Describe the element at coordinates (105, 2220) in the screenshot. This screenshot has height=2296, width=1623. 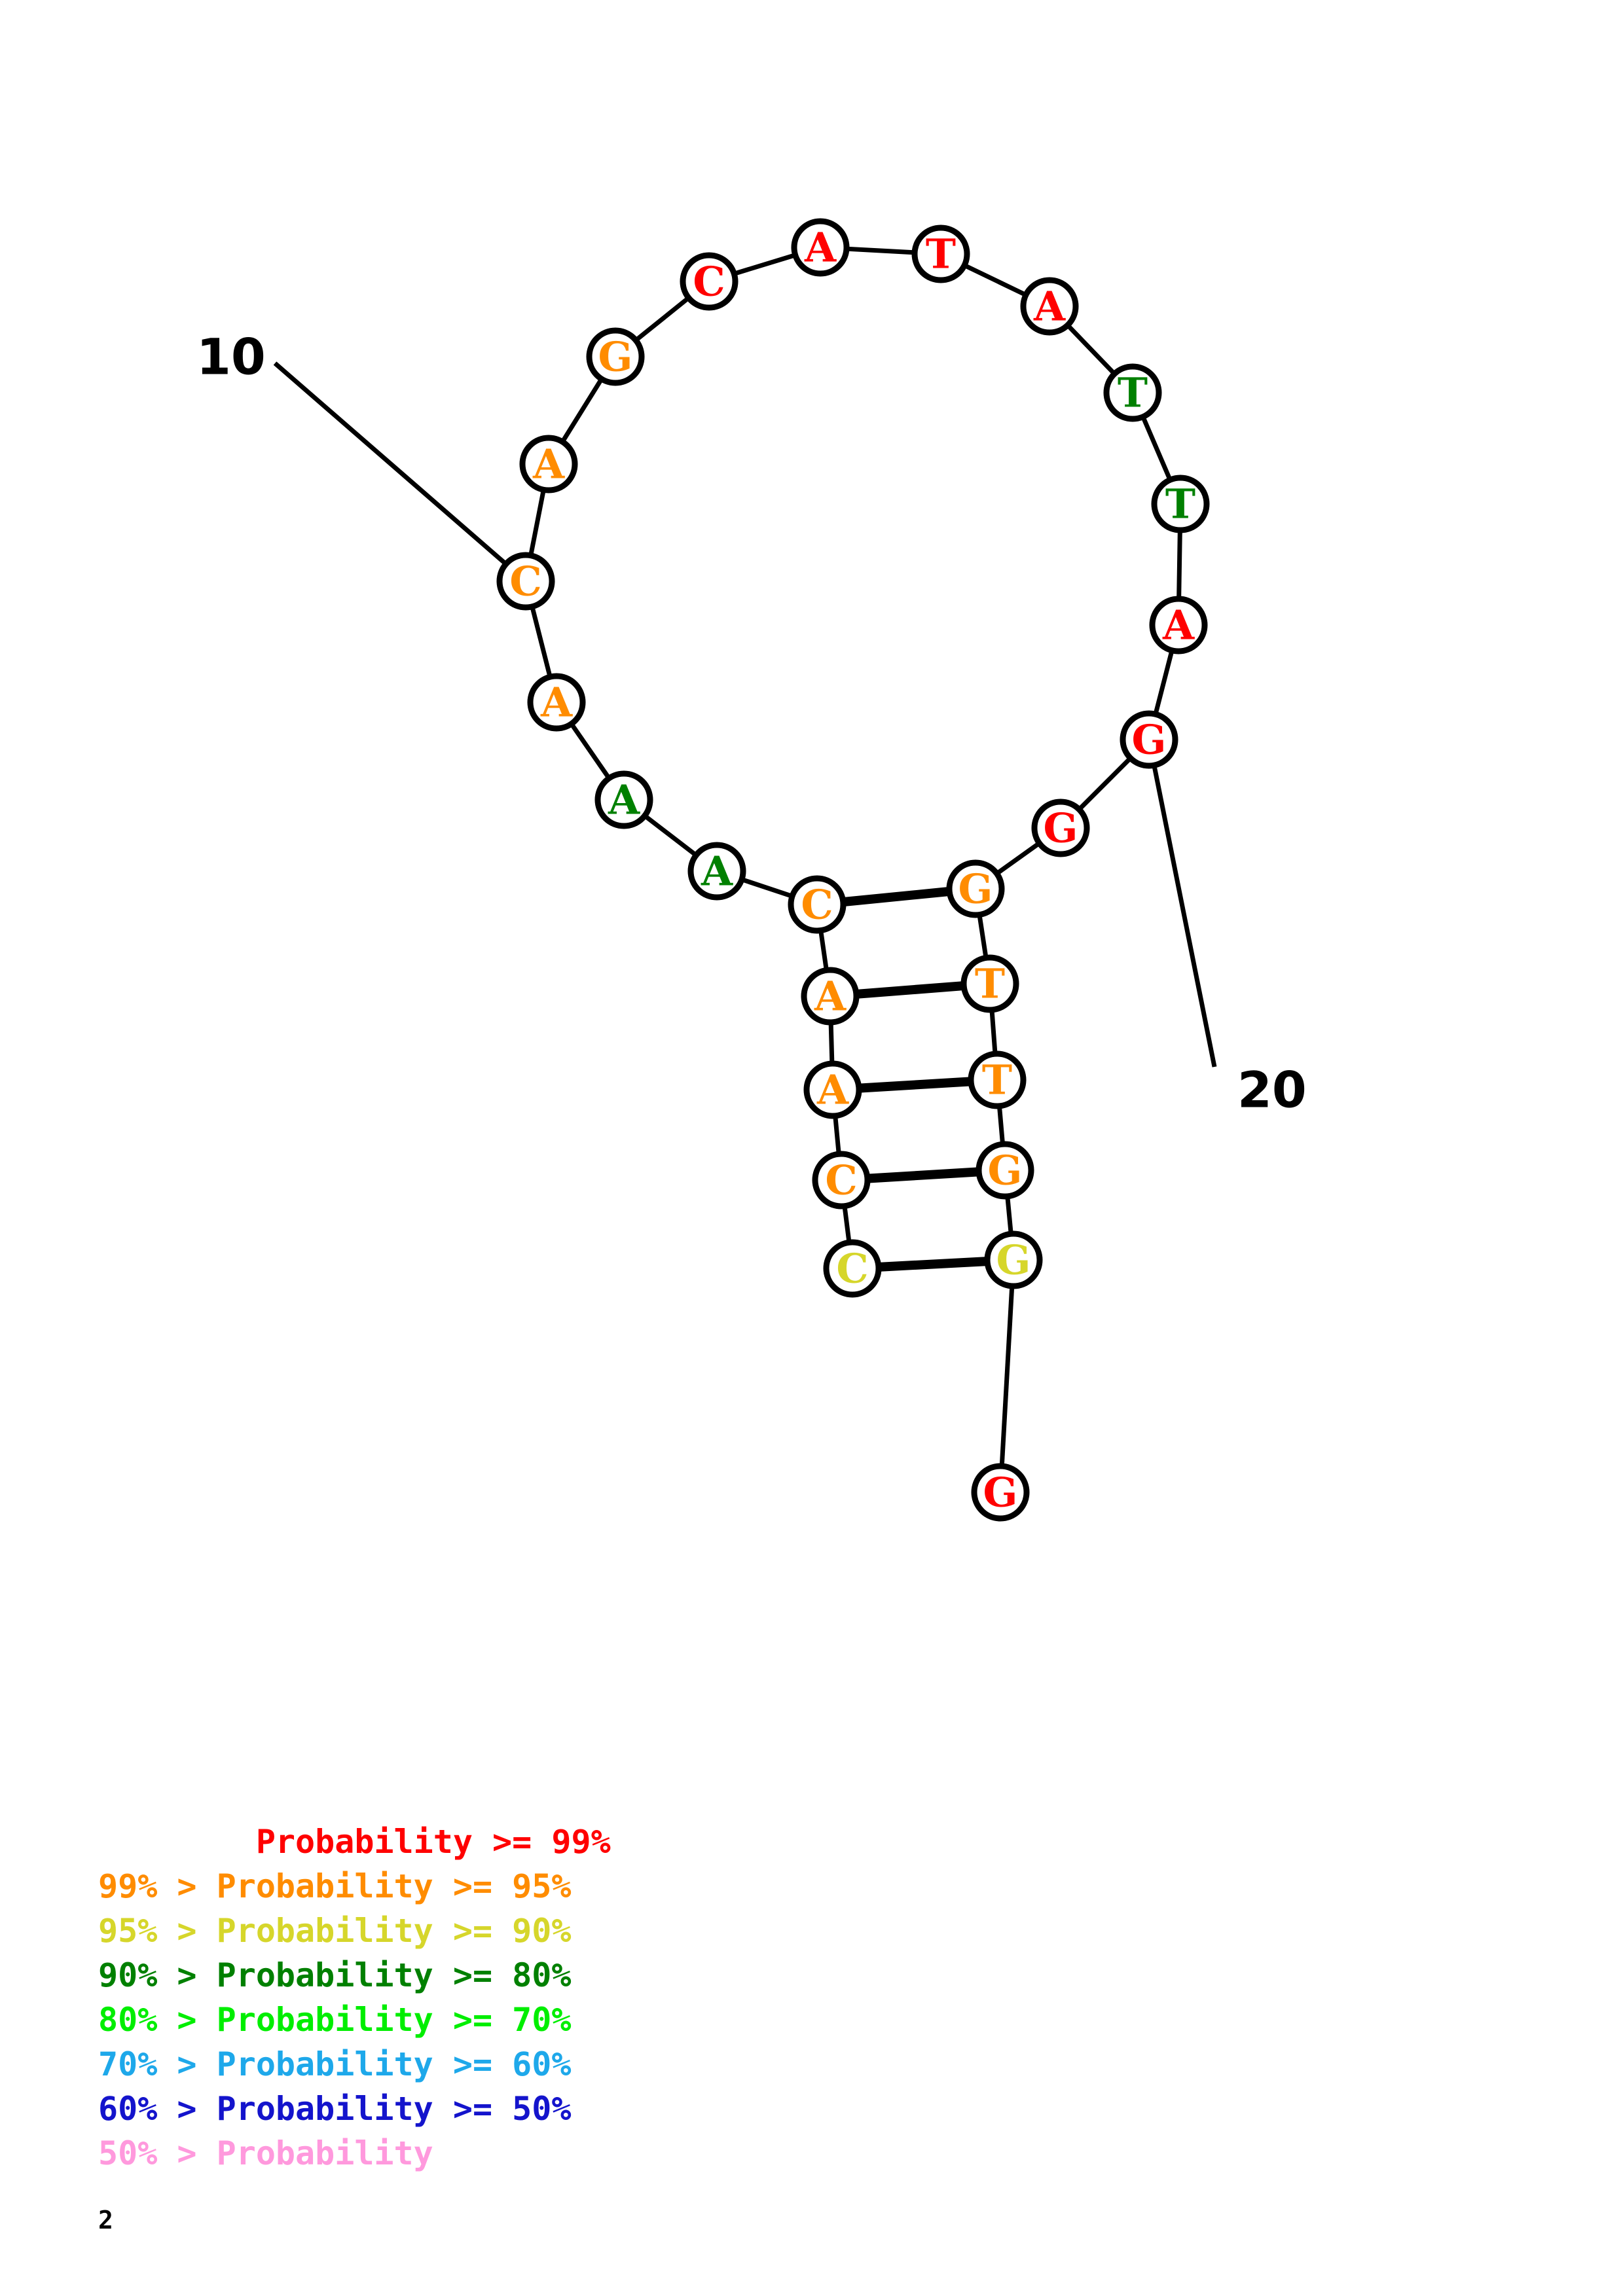
I see `page-number: 2` at that location.